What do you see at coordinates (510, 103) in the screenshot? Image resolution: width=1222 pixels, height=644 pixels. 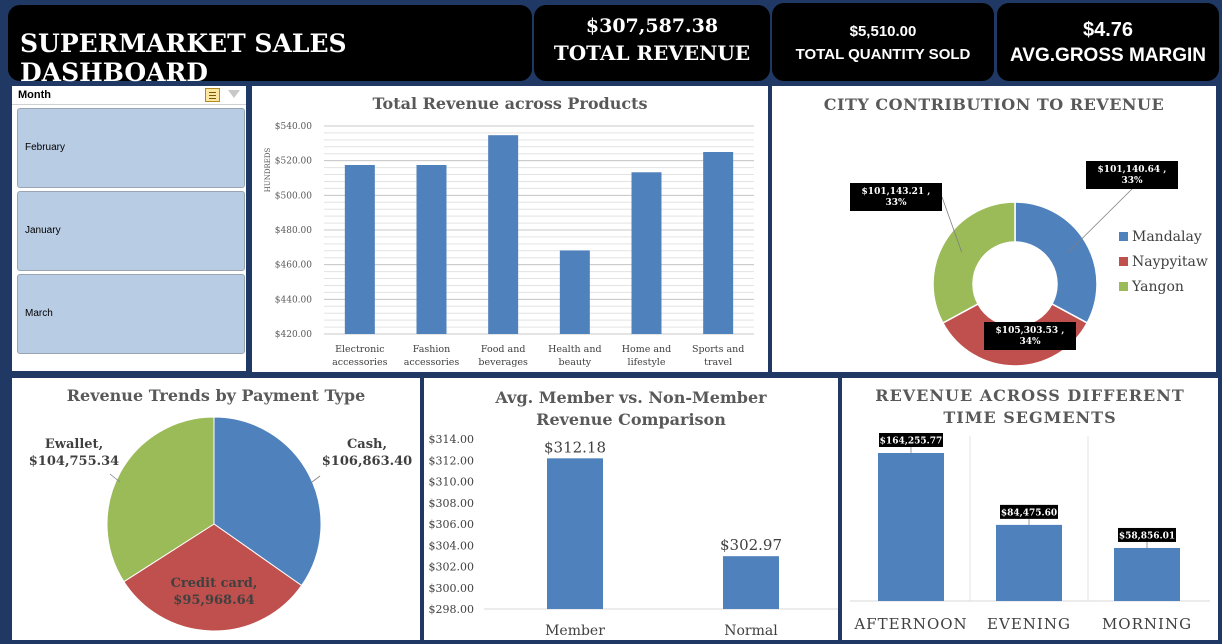 I see `chart-title: Total Revenue across Products` at bounding box center [510, 103].